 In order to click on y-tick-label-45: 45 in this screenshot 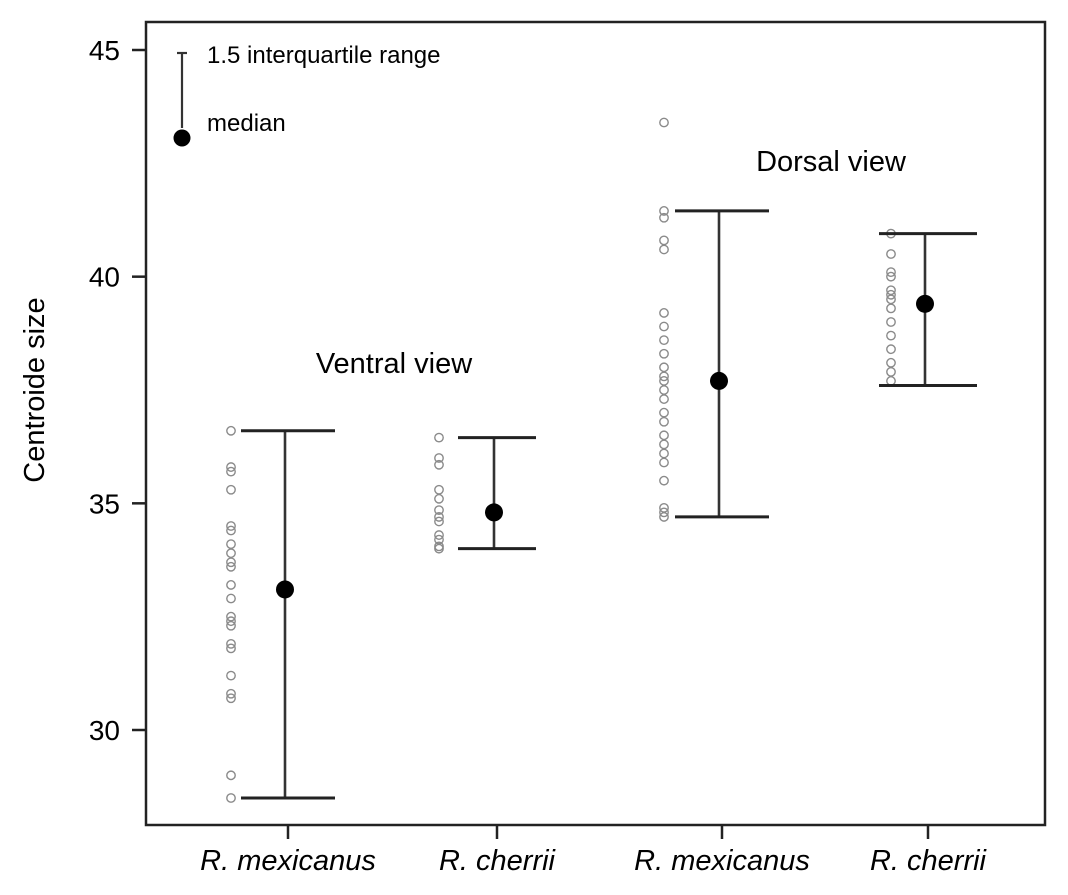, I will do `click(104, 50)`.